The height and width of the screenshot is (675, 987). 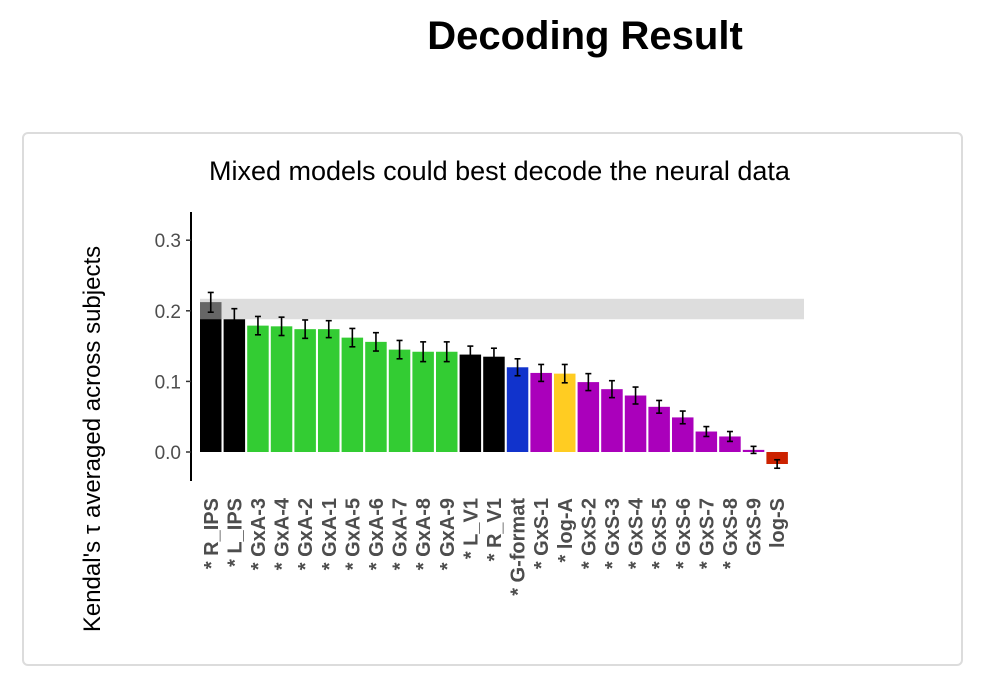 I want to click on x-tick-label: * GxS-5, so click(x=660, y=533).